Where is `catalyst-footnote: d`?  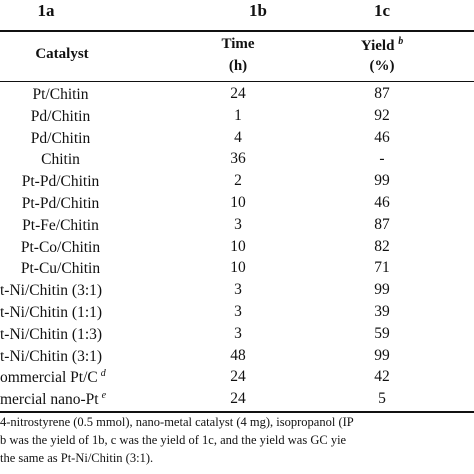 catalyst-footnote: d is located at coordinates (103, 374).